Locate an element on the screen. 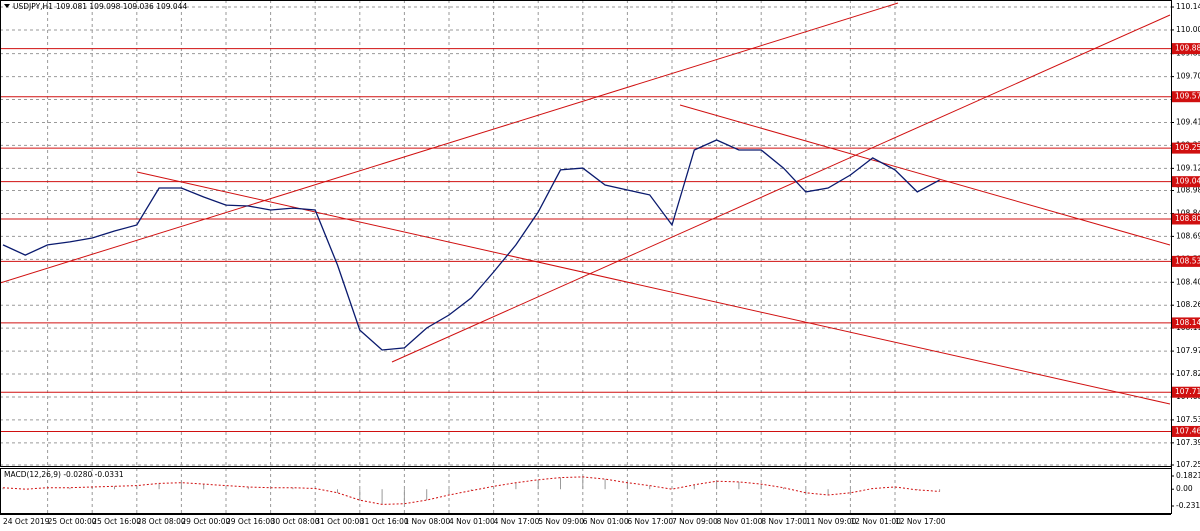  level-label: 108.148 is located at coordinates (1187, 322).